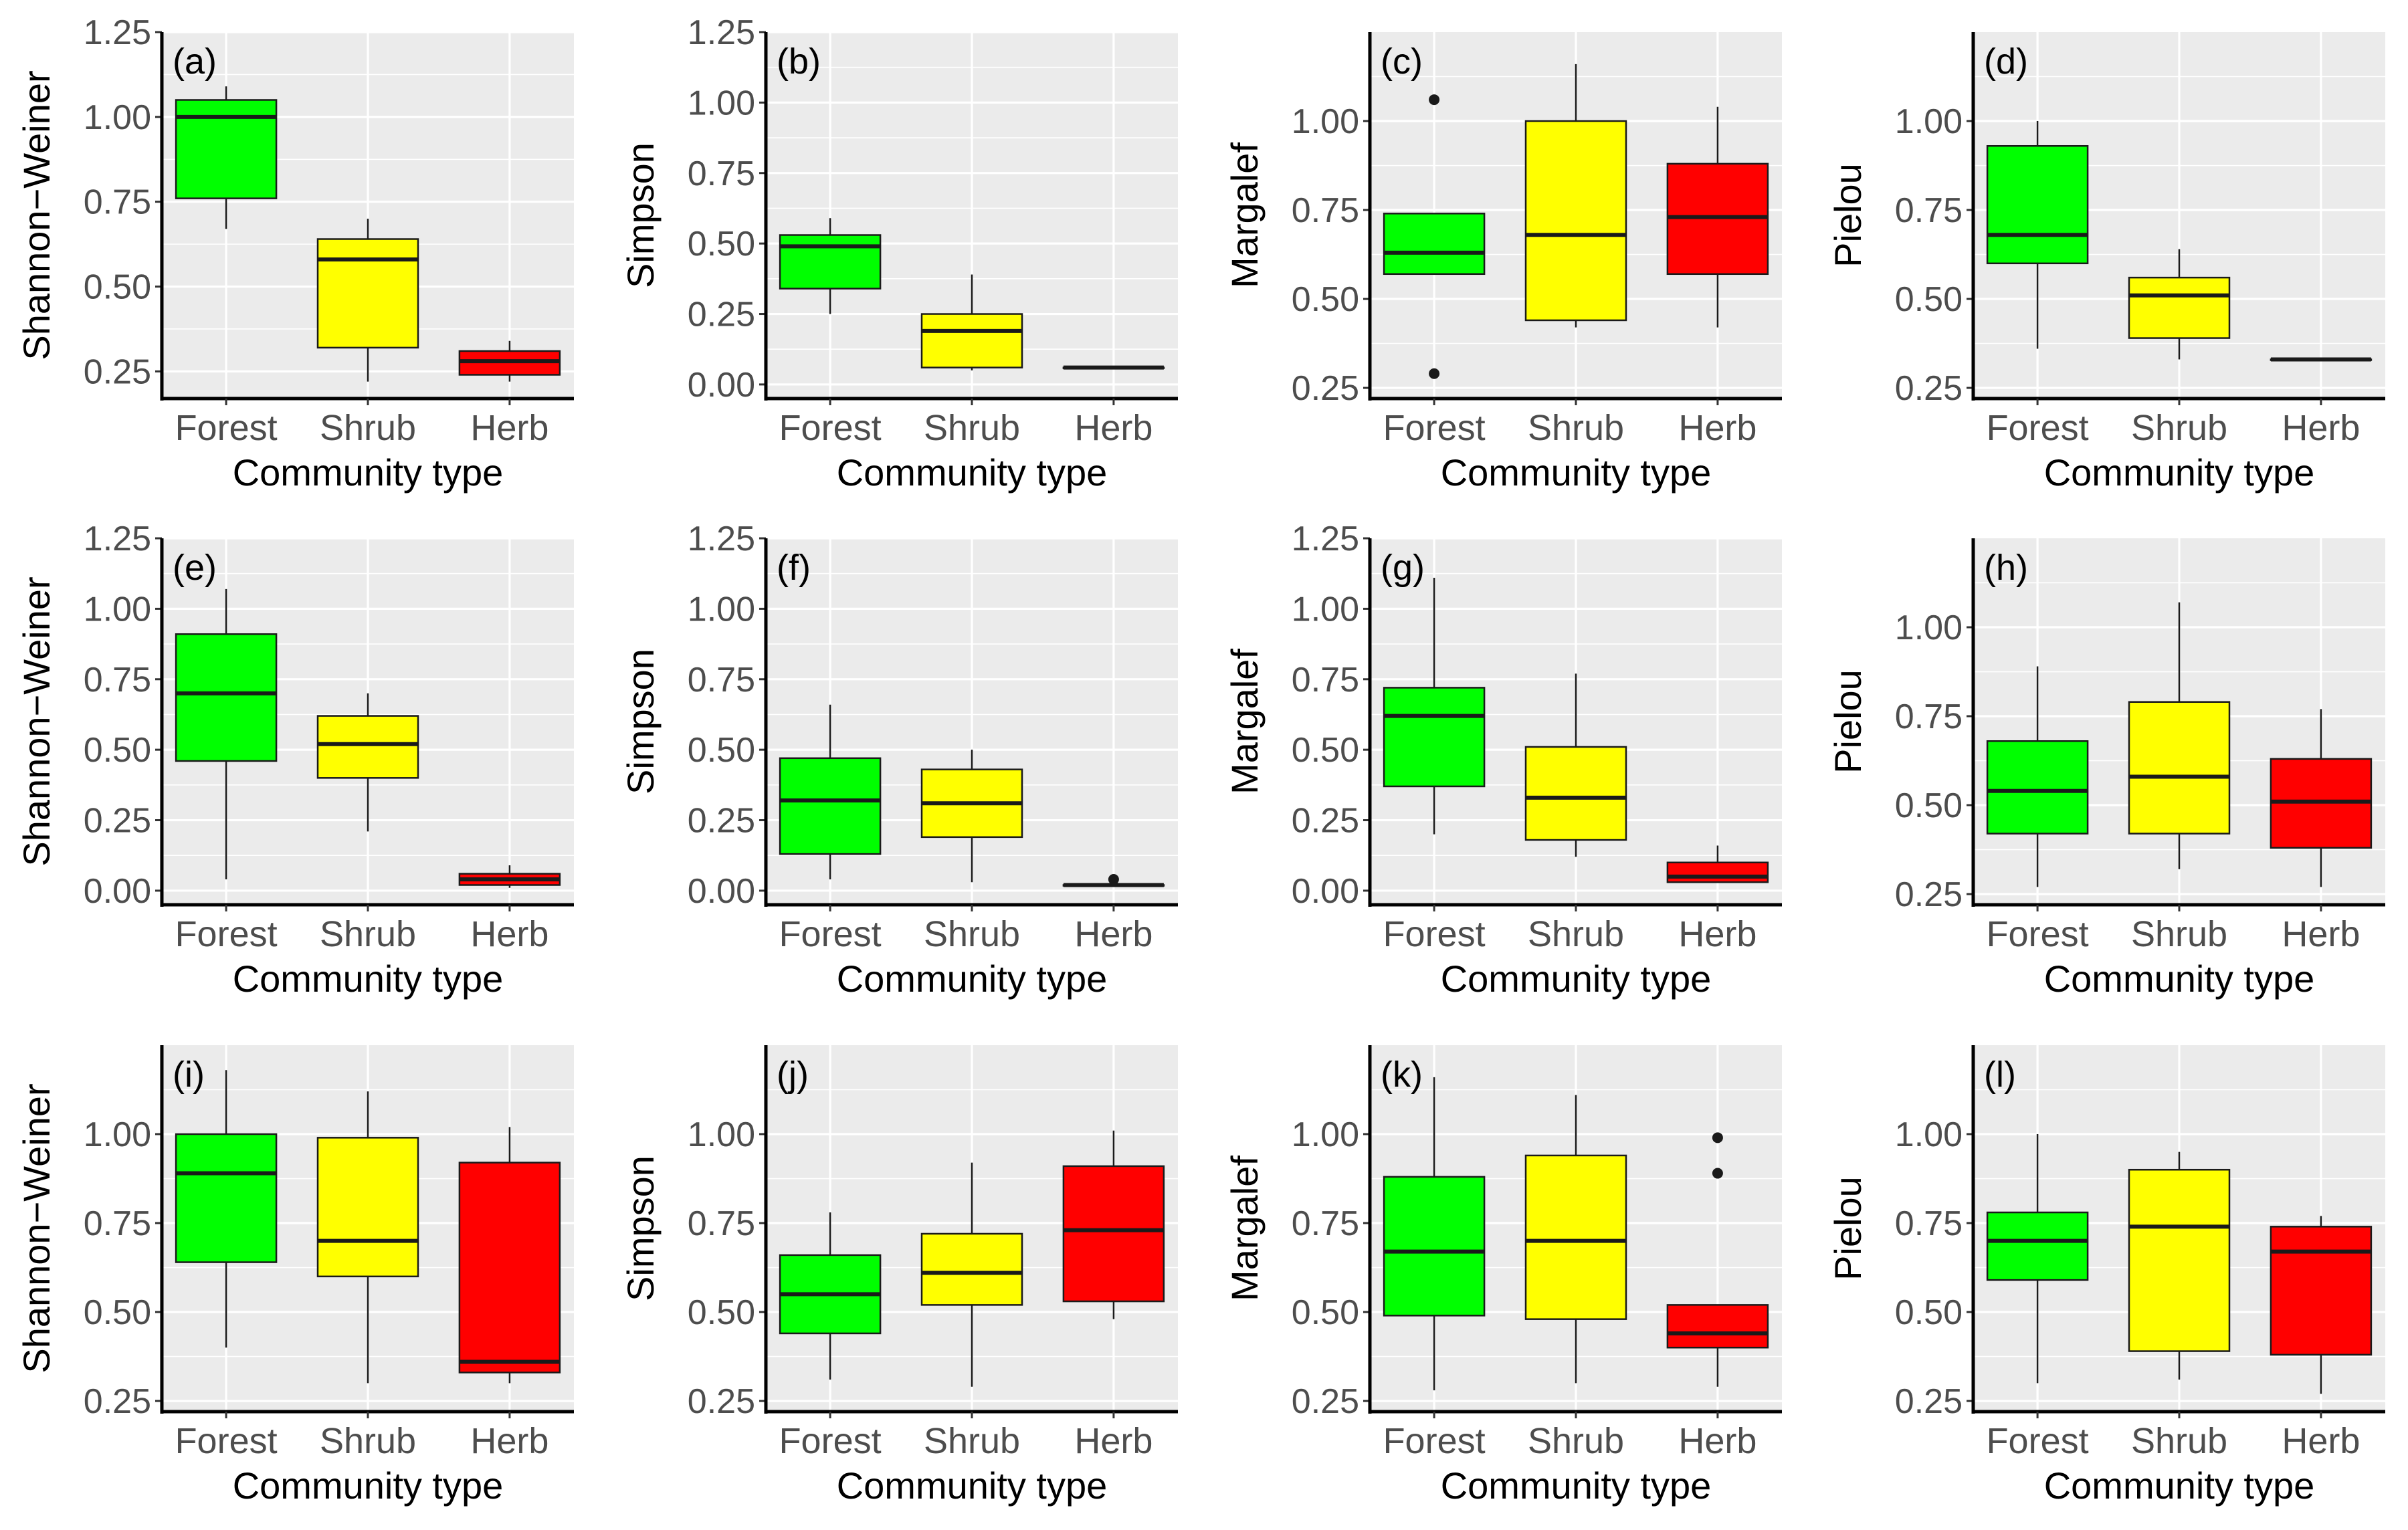 Image resolution: width=2408 pixels, height=1530 pixels. What do you see at coordinates (195, 568) in the screenshot?
I see `panel-label: (e)` at bounding box center [195, 568].